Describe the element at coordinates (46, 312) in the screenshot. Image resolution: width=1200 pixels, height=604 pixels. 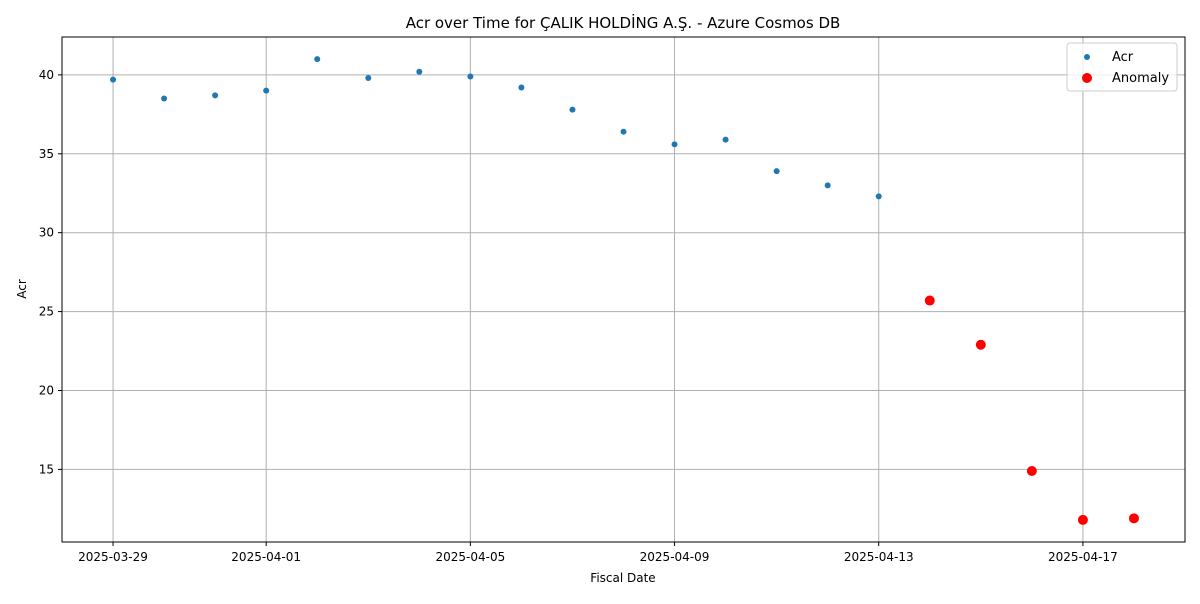
I see `y-tick-label: 25` at that location.